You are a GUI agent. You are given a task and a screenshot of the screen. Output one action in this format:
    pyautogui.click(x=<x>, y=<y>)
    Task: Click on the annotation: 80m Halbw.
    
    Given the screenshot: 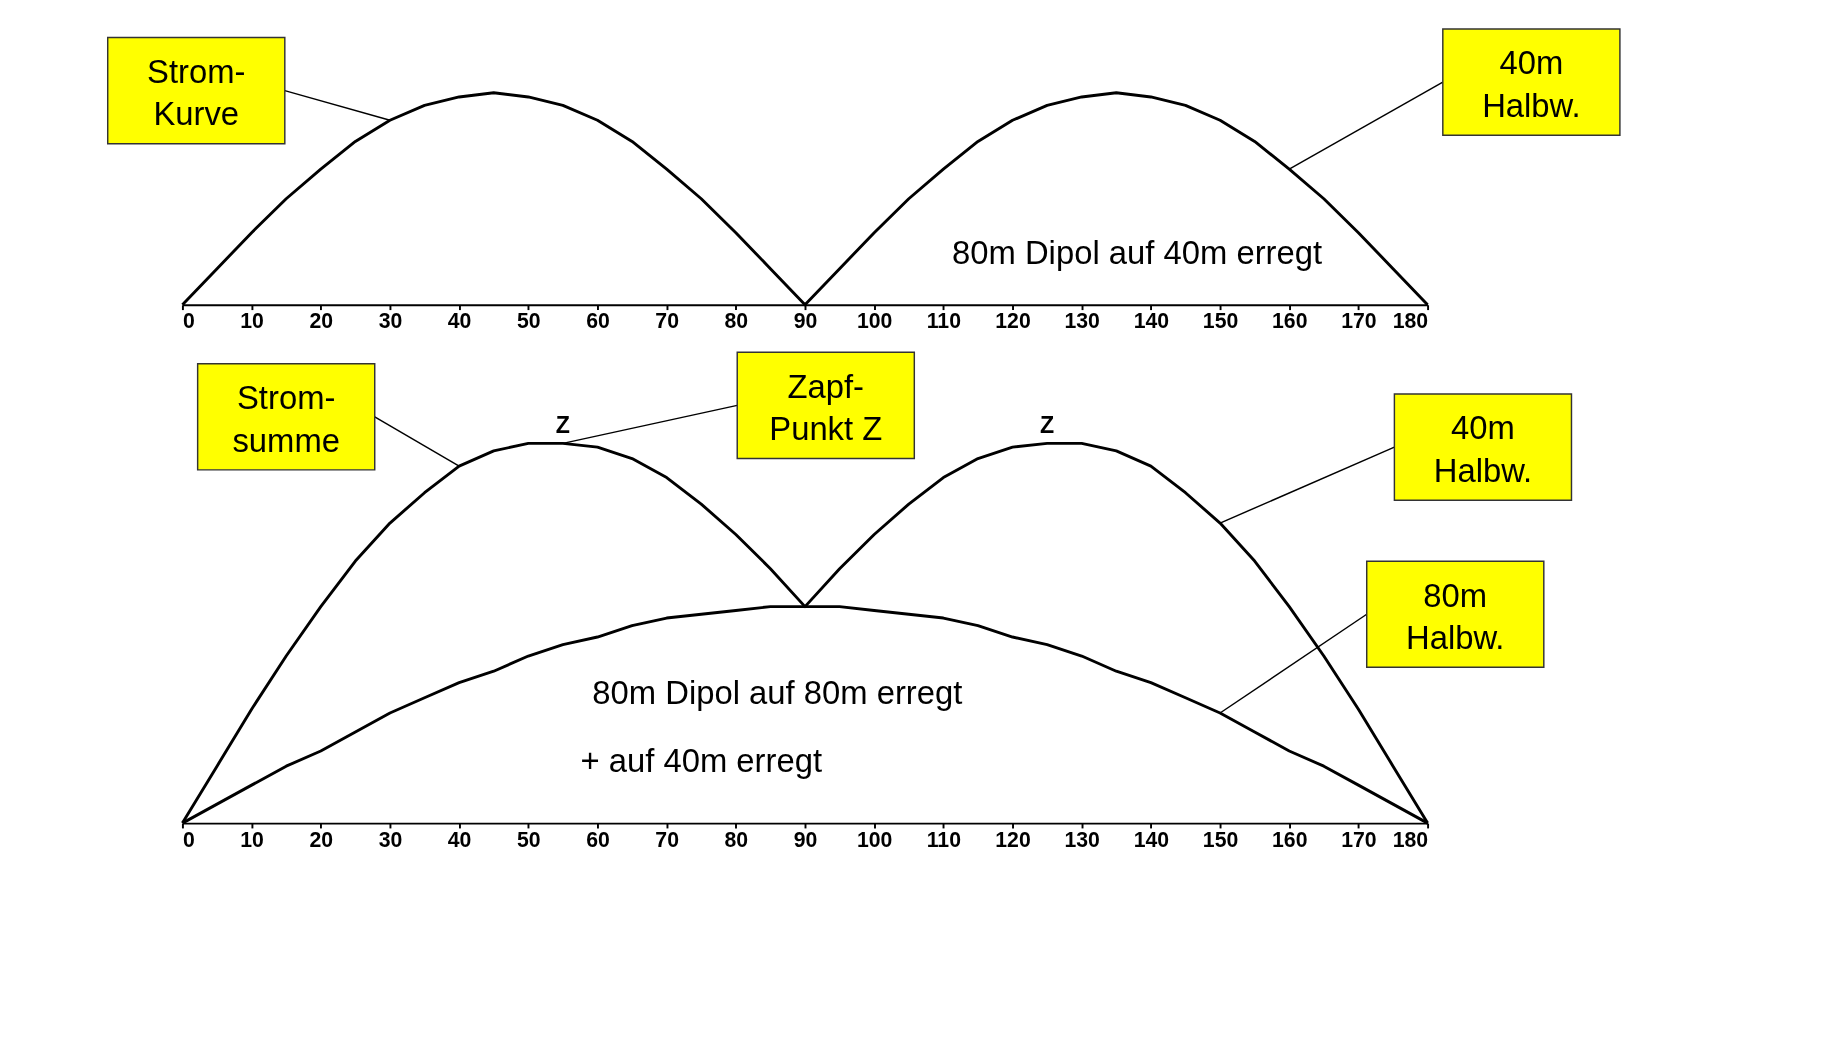 What is the action you would take?
    pyautogui.click(x=1455, y=616)
    